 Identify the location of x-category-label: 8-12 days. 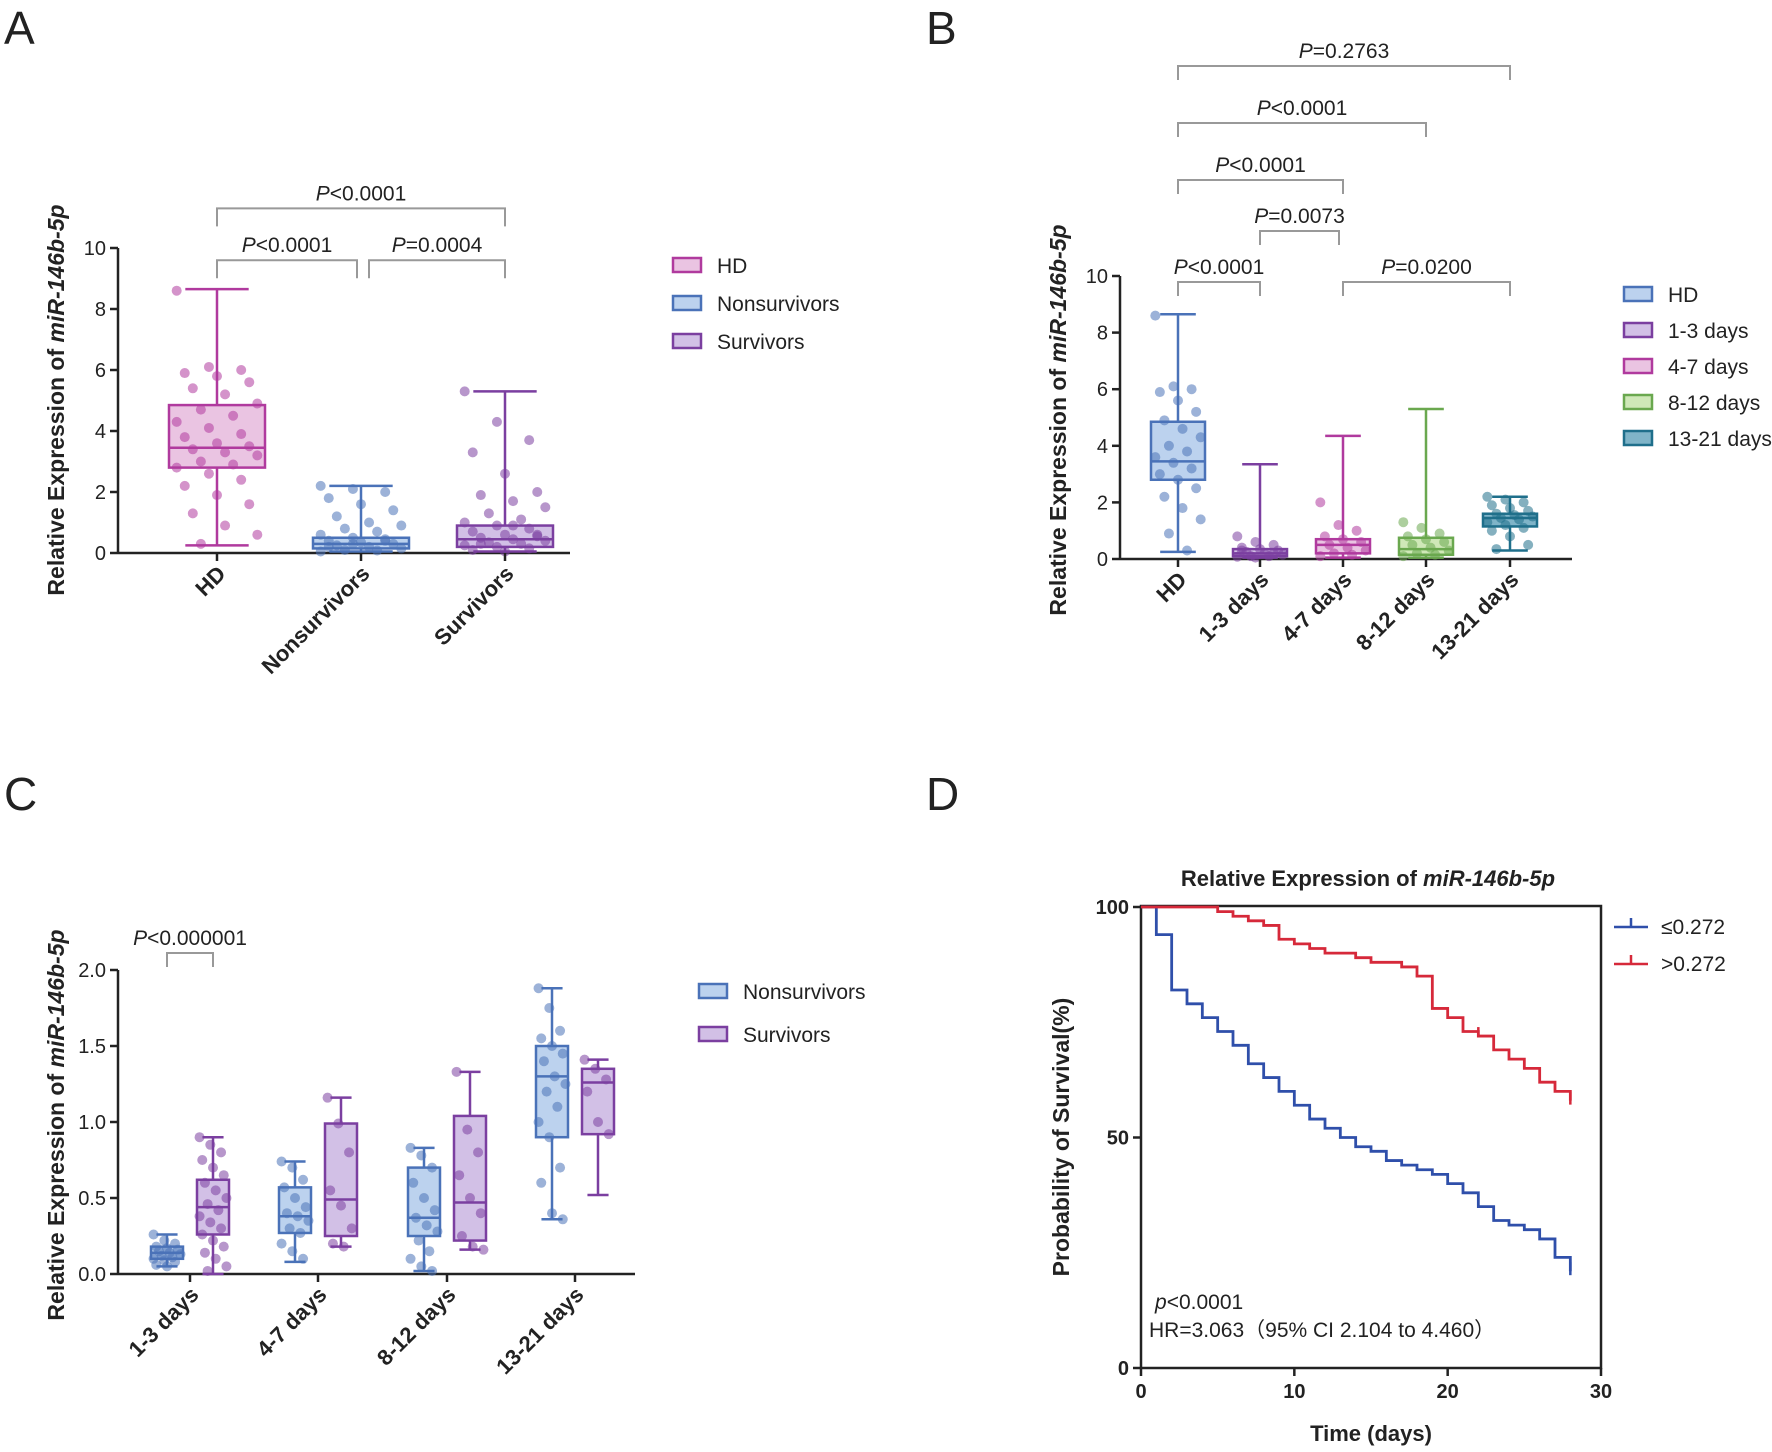
(1395, 611).